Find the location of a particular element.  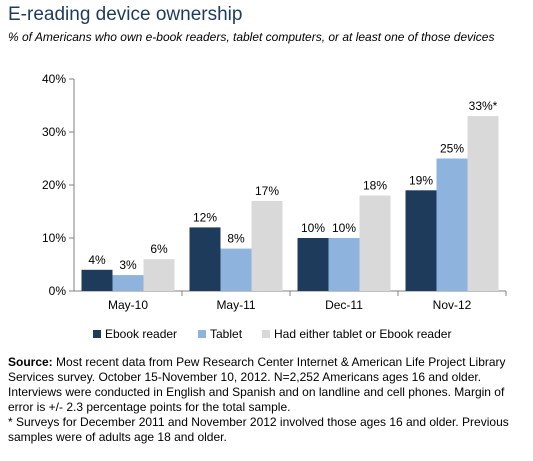

bar-value-label: 33%* is located at coordinates (483, 106).